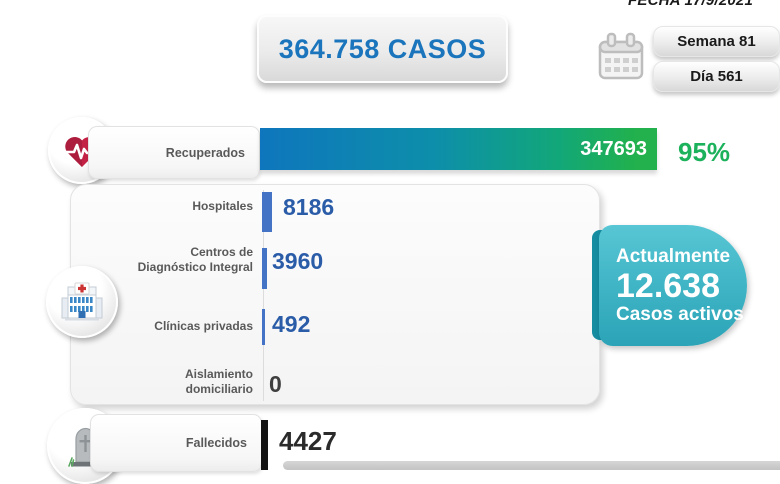 The width and height of the screenshot is (780, 484). I want to click on recuperados-bar: 347693, so click(458, 149).